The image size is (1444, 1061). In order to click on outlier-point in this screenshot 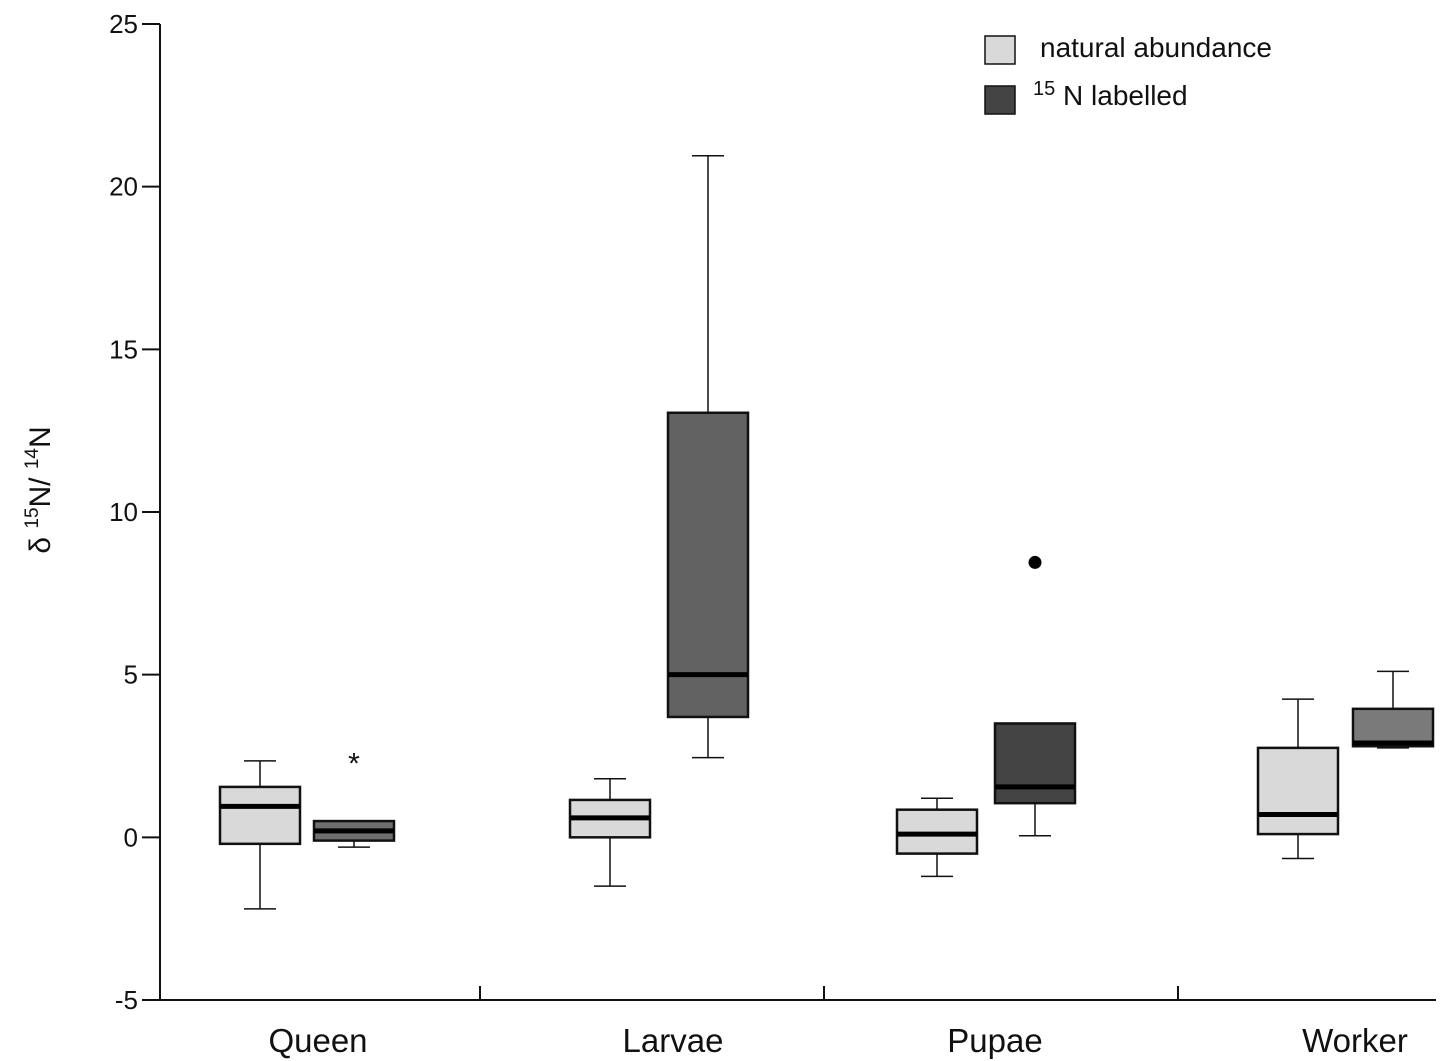, I will do `click(1035, 562)`.